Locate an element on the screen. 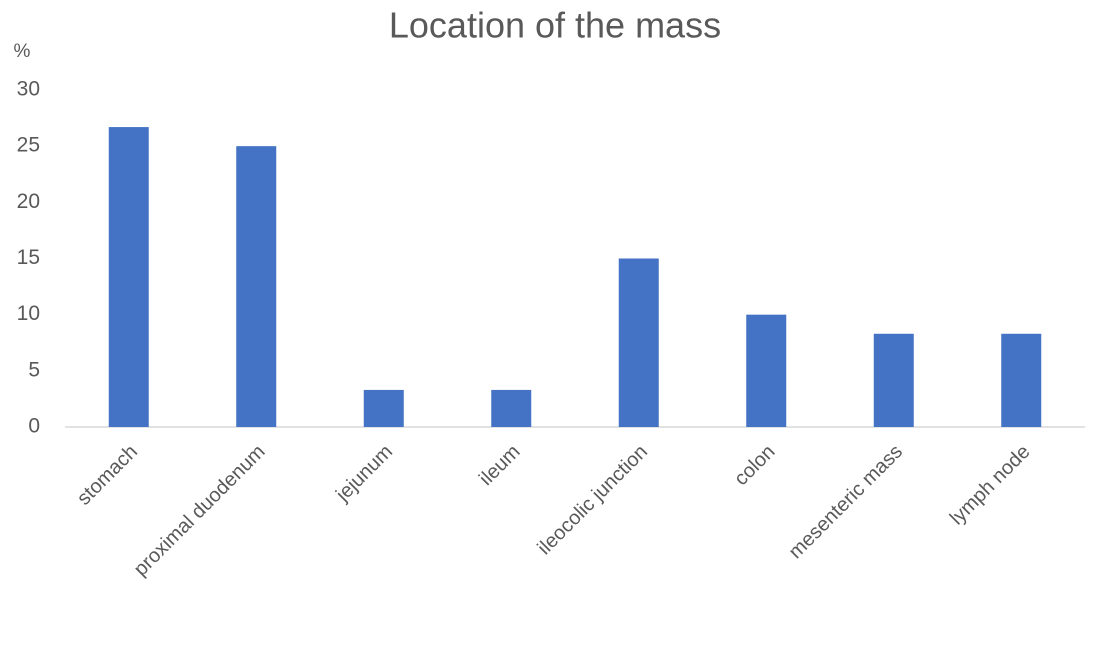 The image size is (1105, 646). x-tick-label: stomach is located at coordinates (107, 475).